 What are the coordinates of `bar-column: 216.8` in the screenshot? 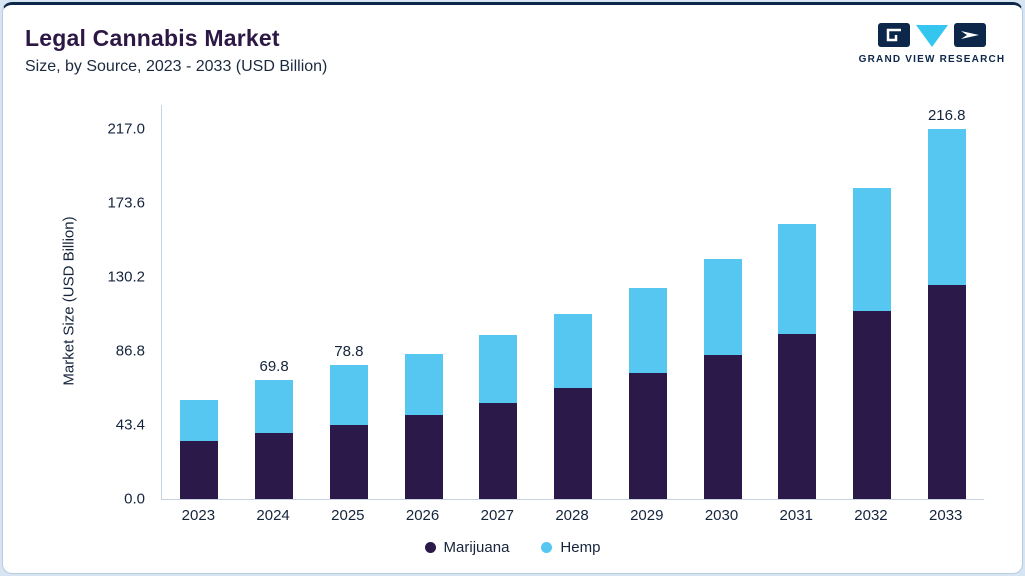 It's located at (946, 302).